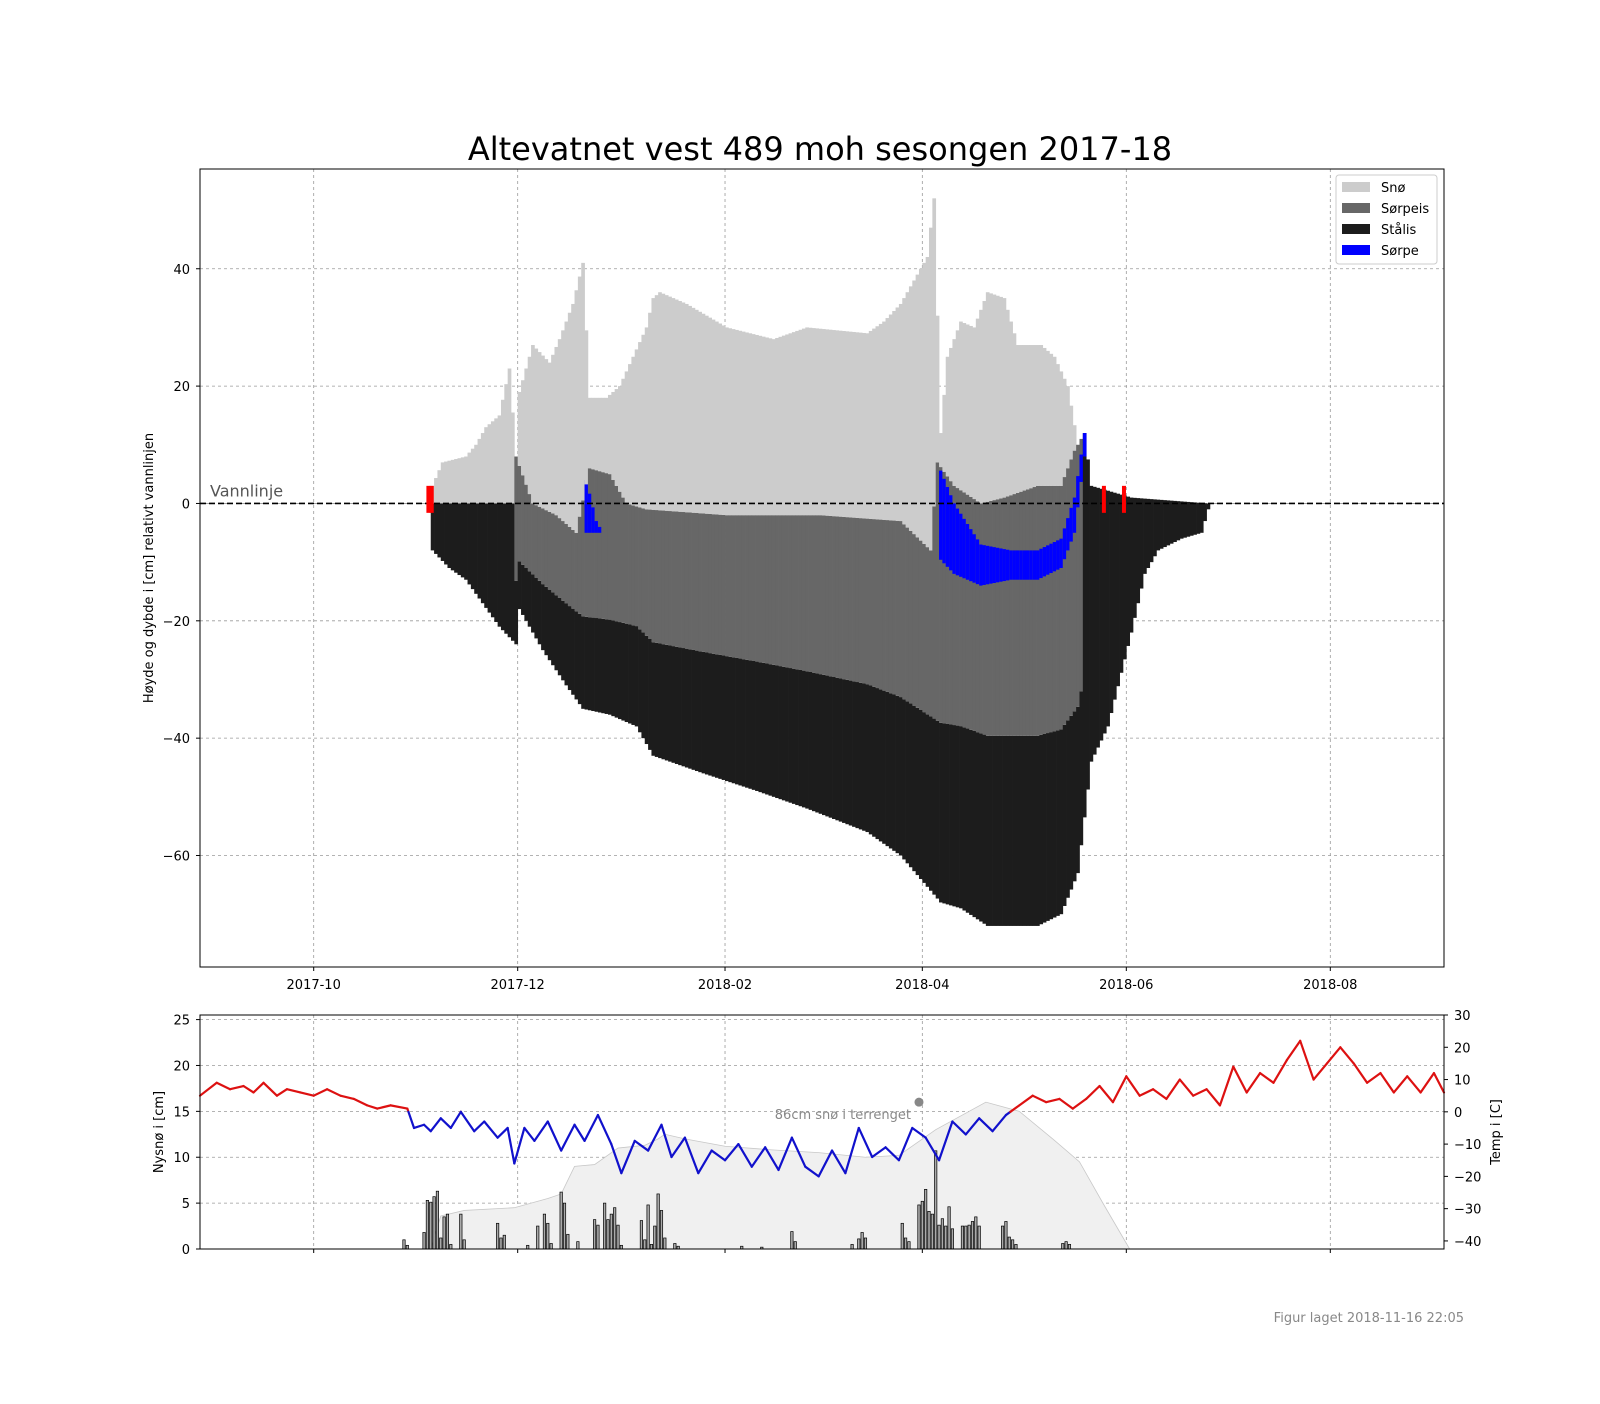 The image size is (1600, 1404). I want to click on sub-y2-tick-label: 0, so click(1458, 1113).